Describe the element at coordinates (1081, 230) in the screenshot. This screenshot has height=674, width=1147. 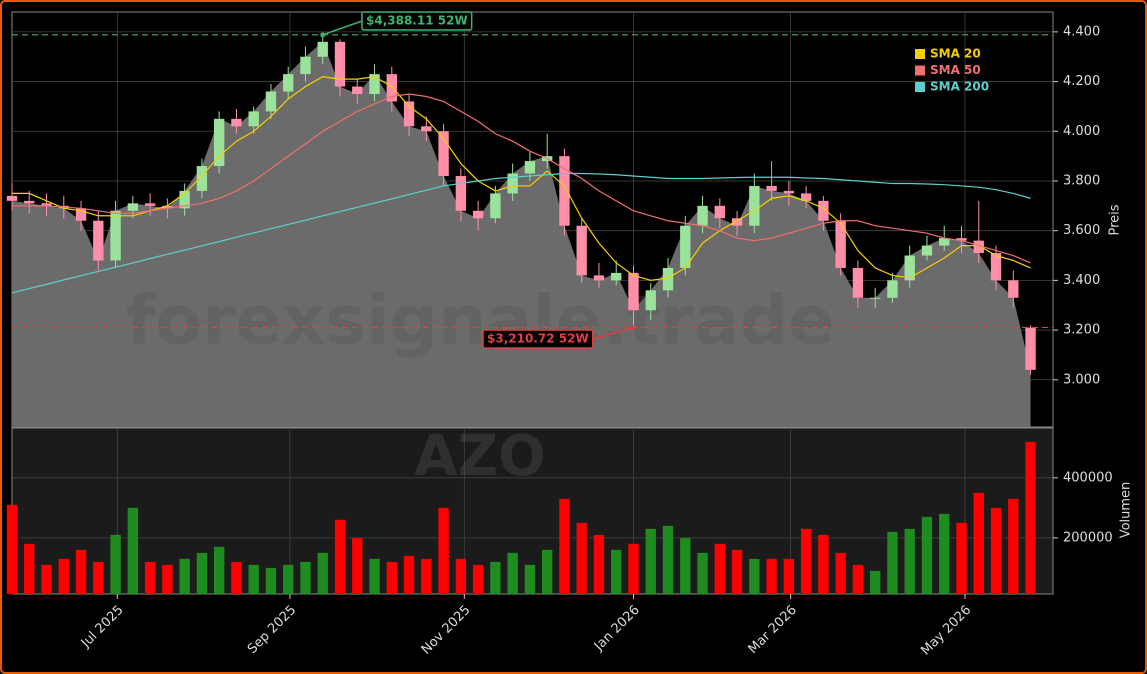
I see `y-tick-label: 3.600` at that location.